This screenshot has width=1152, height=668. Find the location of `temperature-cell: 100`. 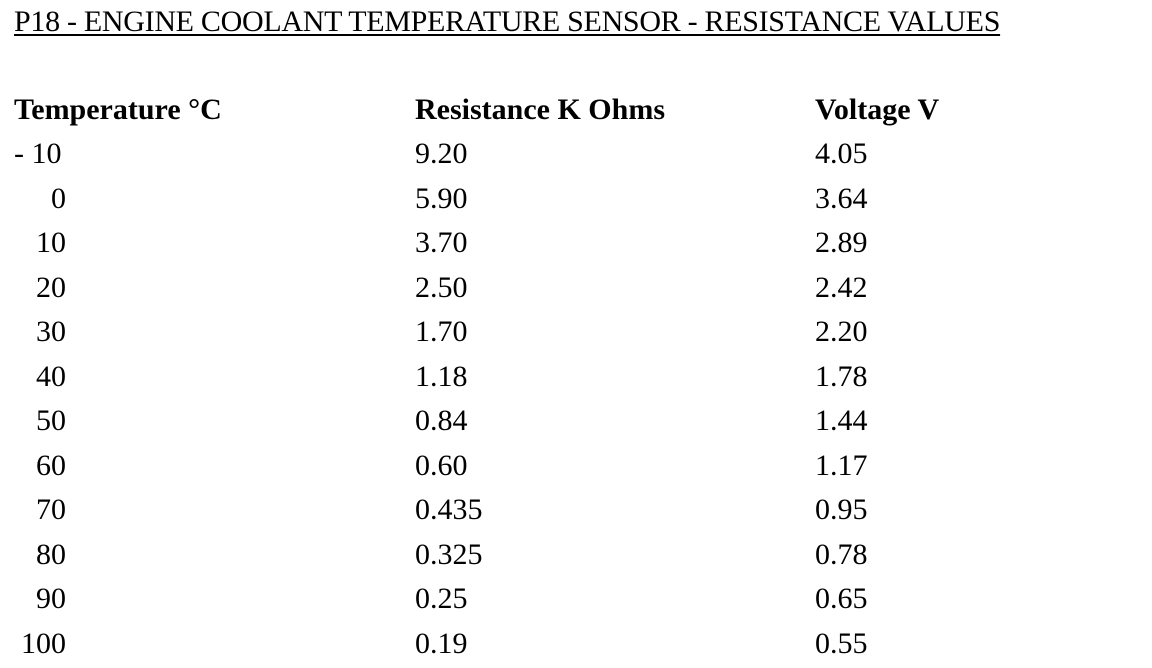

temperature-cell: 100 is located at coordinates (40, 644).